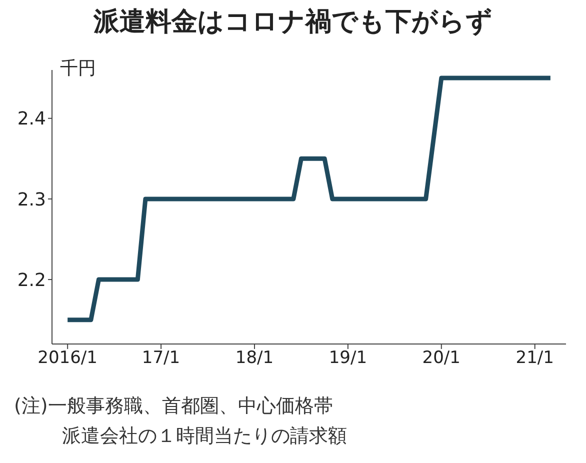  What do you see at coordinates (161, 358) in the screenshot?
I see `x-tick-label: 17/1` at bounding box center [161, 358].